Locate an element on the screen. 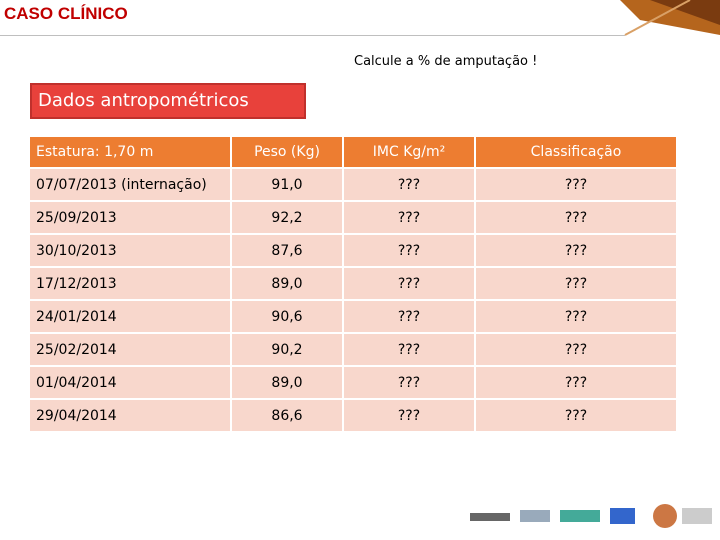 Image resolution: width=720 pixels, height=540 pixels. instruction: Calcule a % de amputação ! is located at coordinates (446, 61).